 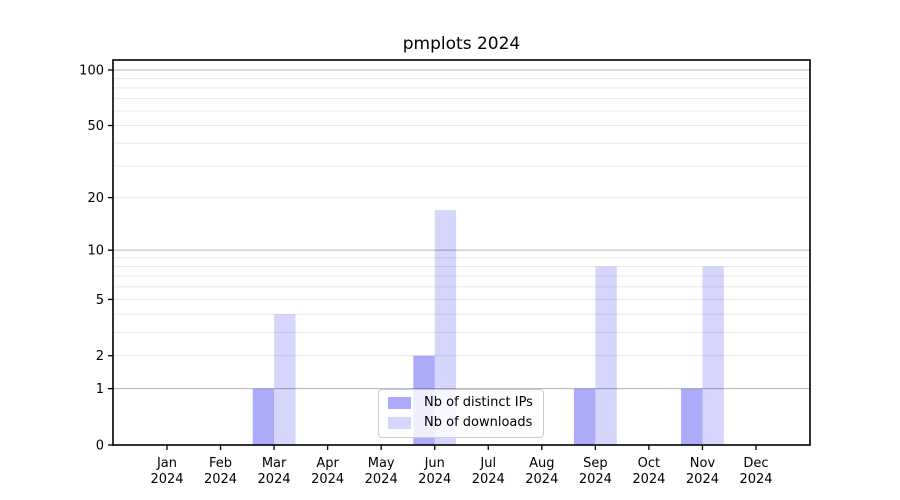 I want to click on bar-downloads-sep, so click(x=606, y=355).